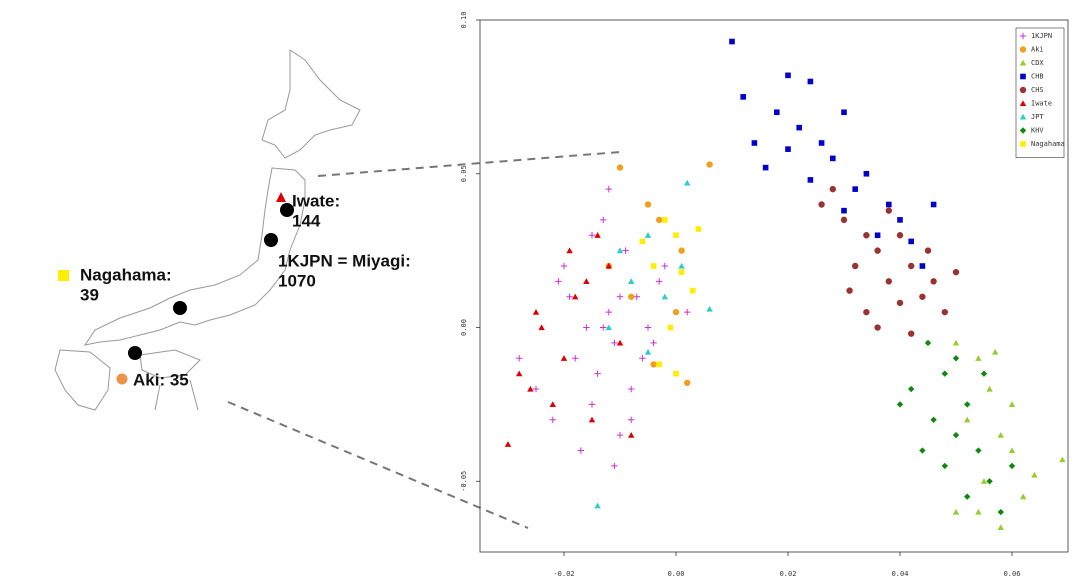 This screenshot has height=584, width=1085. Describe the element at coordinates (1037, 131) in the screenshot. I see `legend-label: KHV` at that location.